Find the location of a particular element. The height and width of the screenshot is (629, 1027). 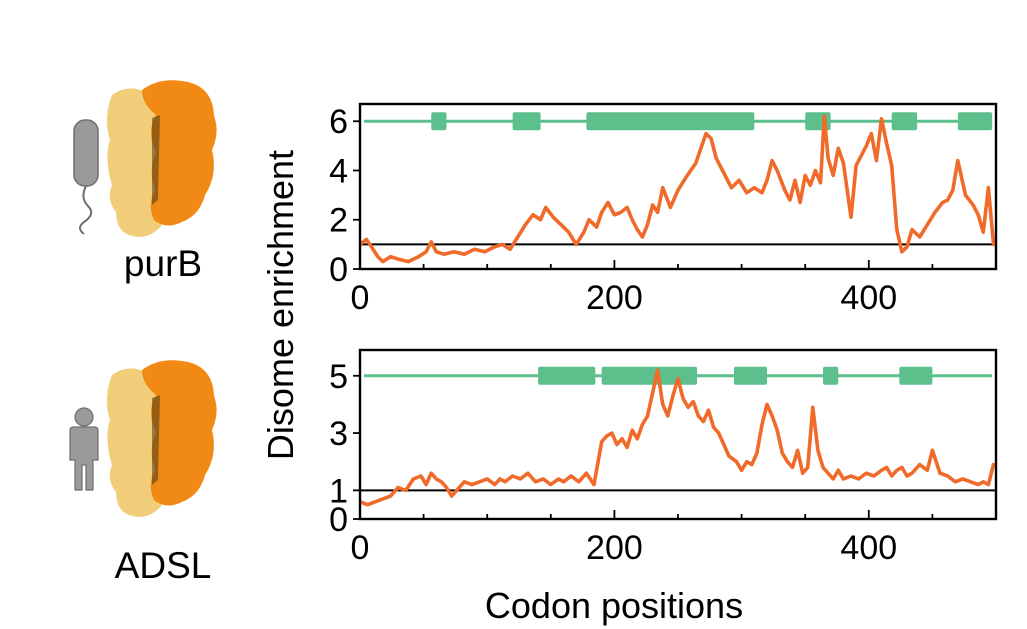

protein-label-purB: purB is located at coordinates (163, 263).